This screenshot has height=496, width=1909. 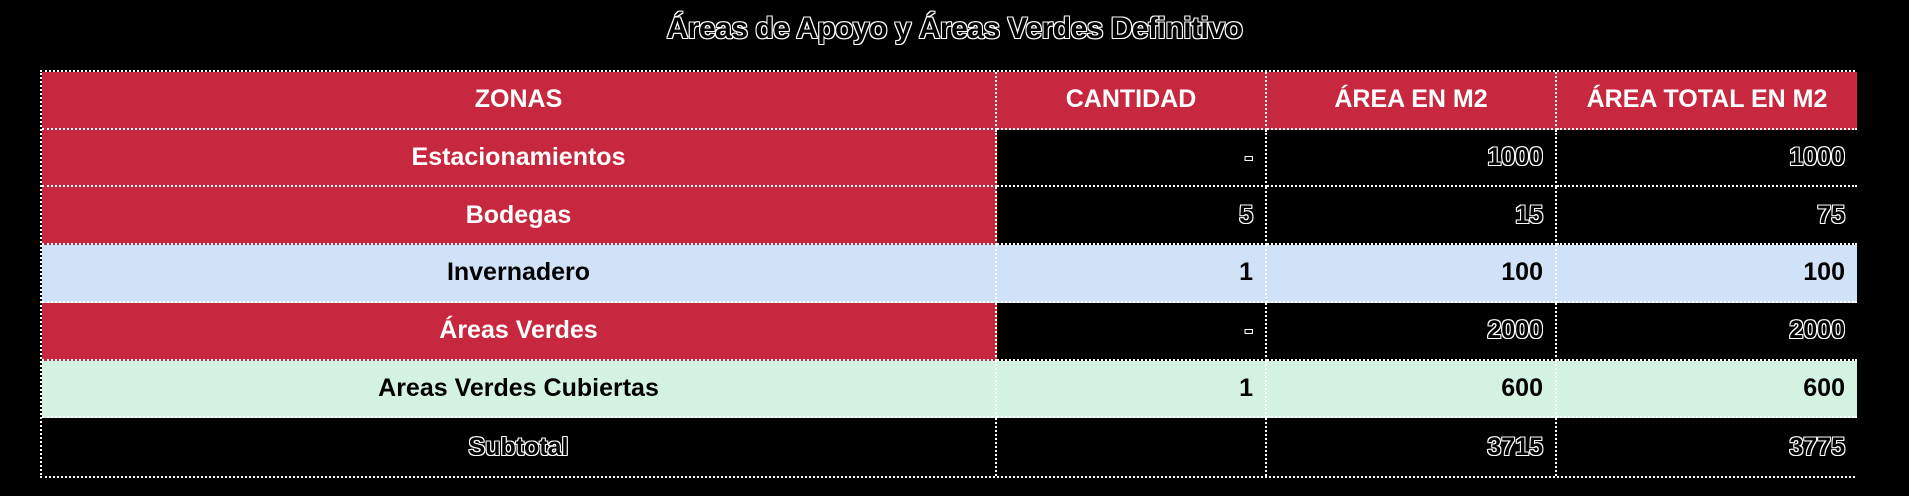 I want to click on header-area-total: ÁREA TOTAL EN M2, so click(x=1707, y=101).